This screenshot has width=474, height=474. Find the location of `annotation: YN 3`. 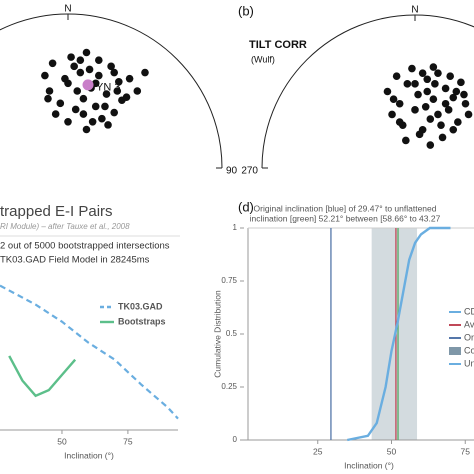

annotation: YN 3 is located at coordinates (108, 88).